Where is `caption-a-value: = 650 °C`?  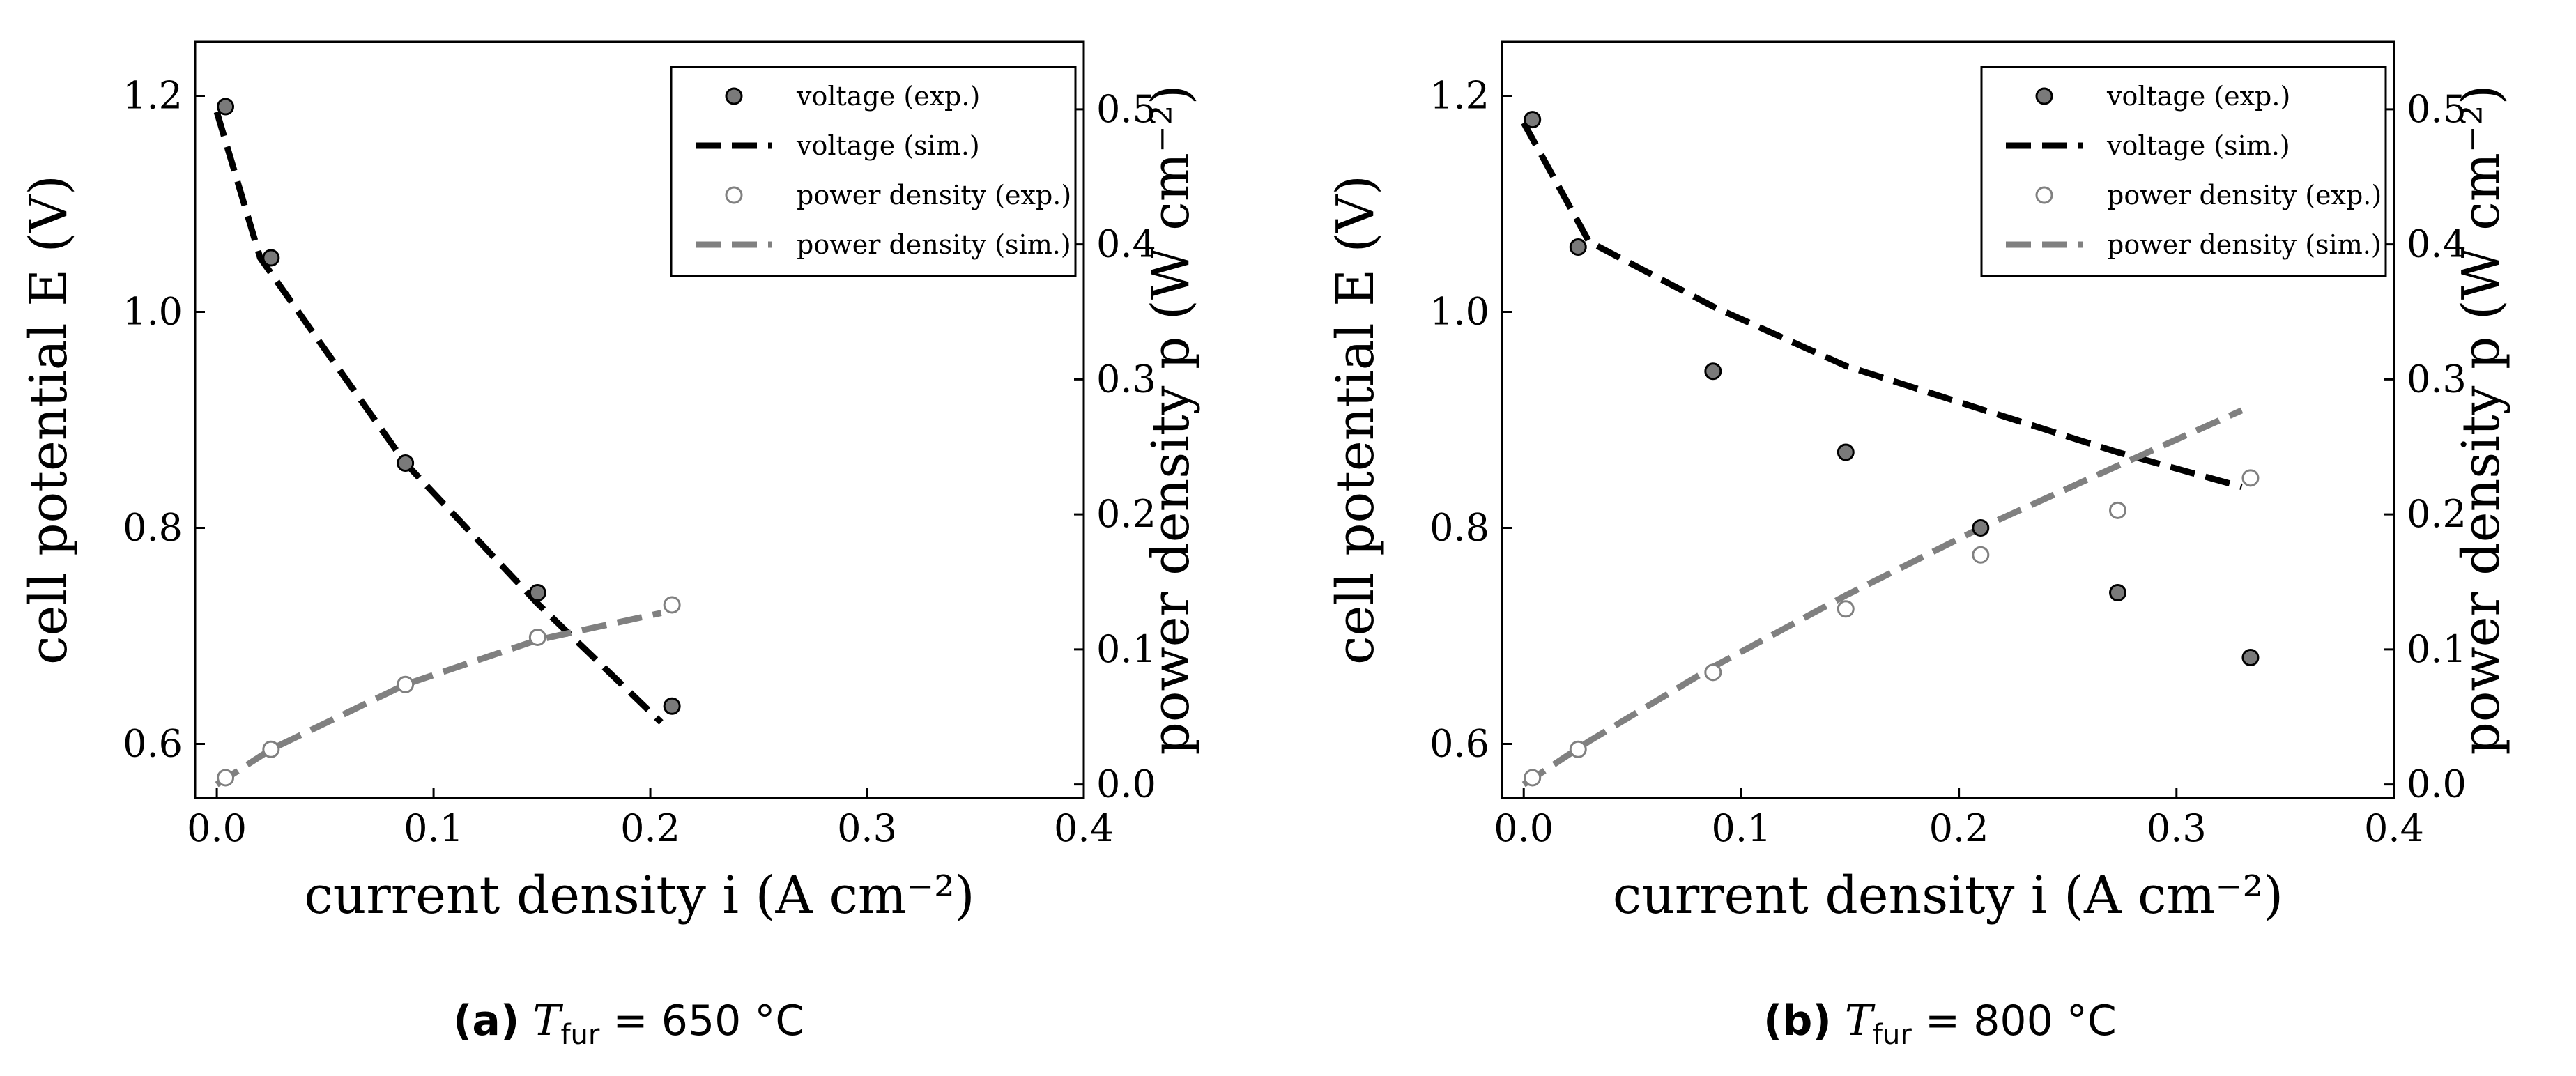
caption-a-value: = 650 °C is located at coordinates (709, 1021).